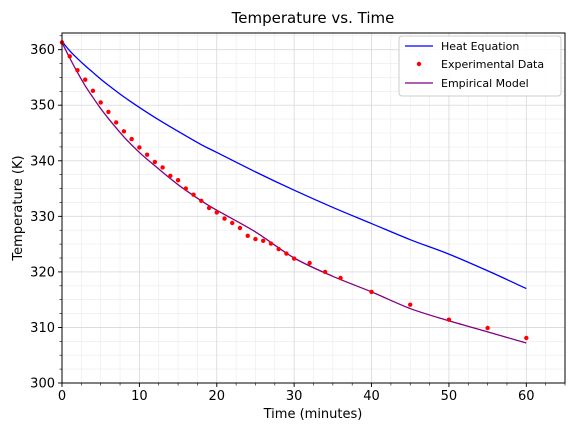 The height and width of the screenshot is (432, 576). Describe the element at coordinates (313, 414) in the screenshot. I see `x-axis-label: Time (minutes)` at that location.